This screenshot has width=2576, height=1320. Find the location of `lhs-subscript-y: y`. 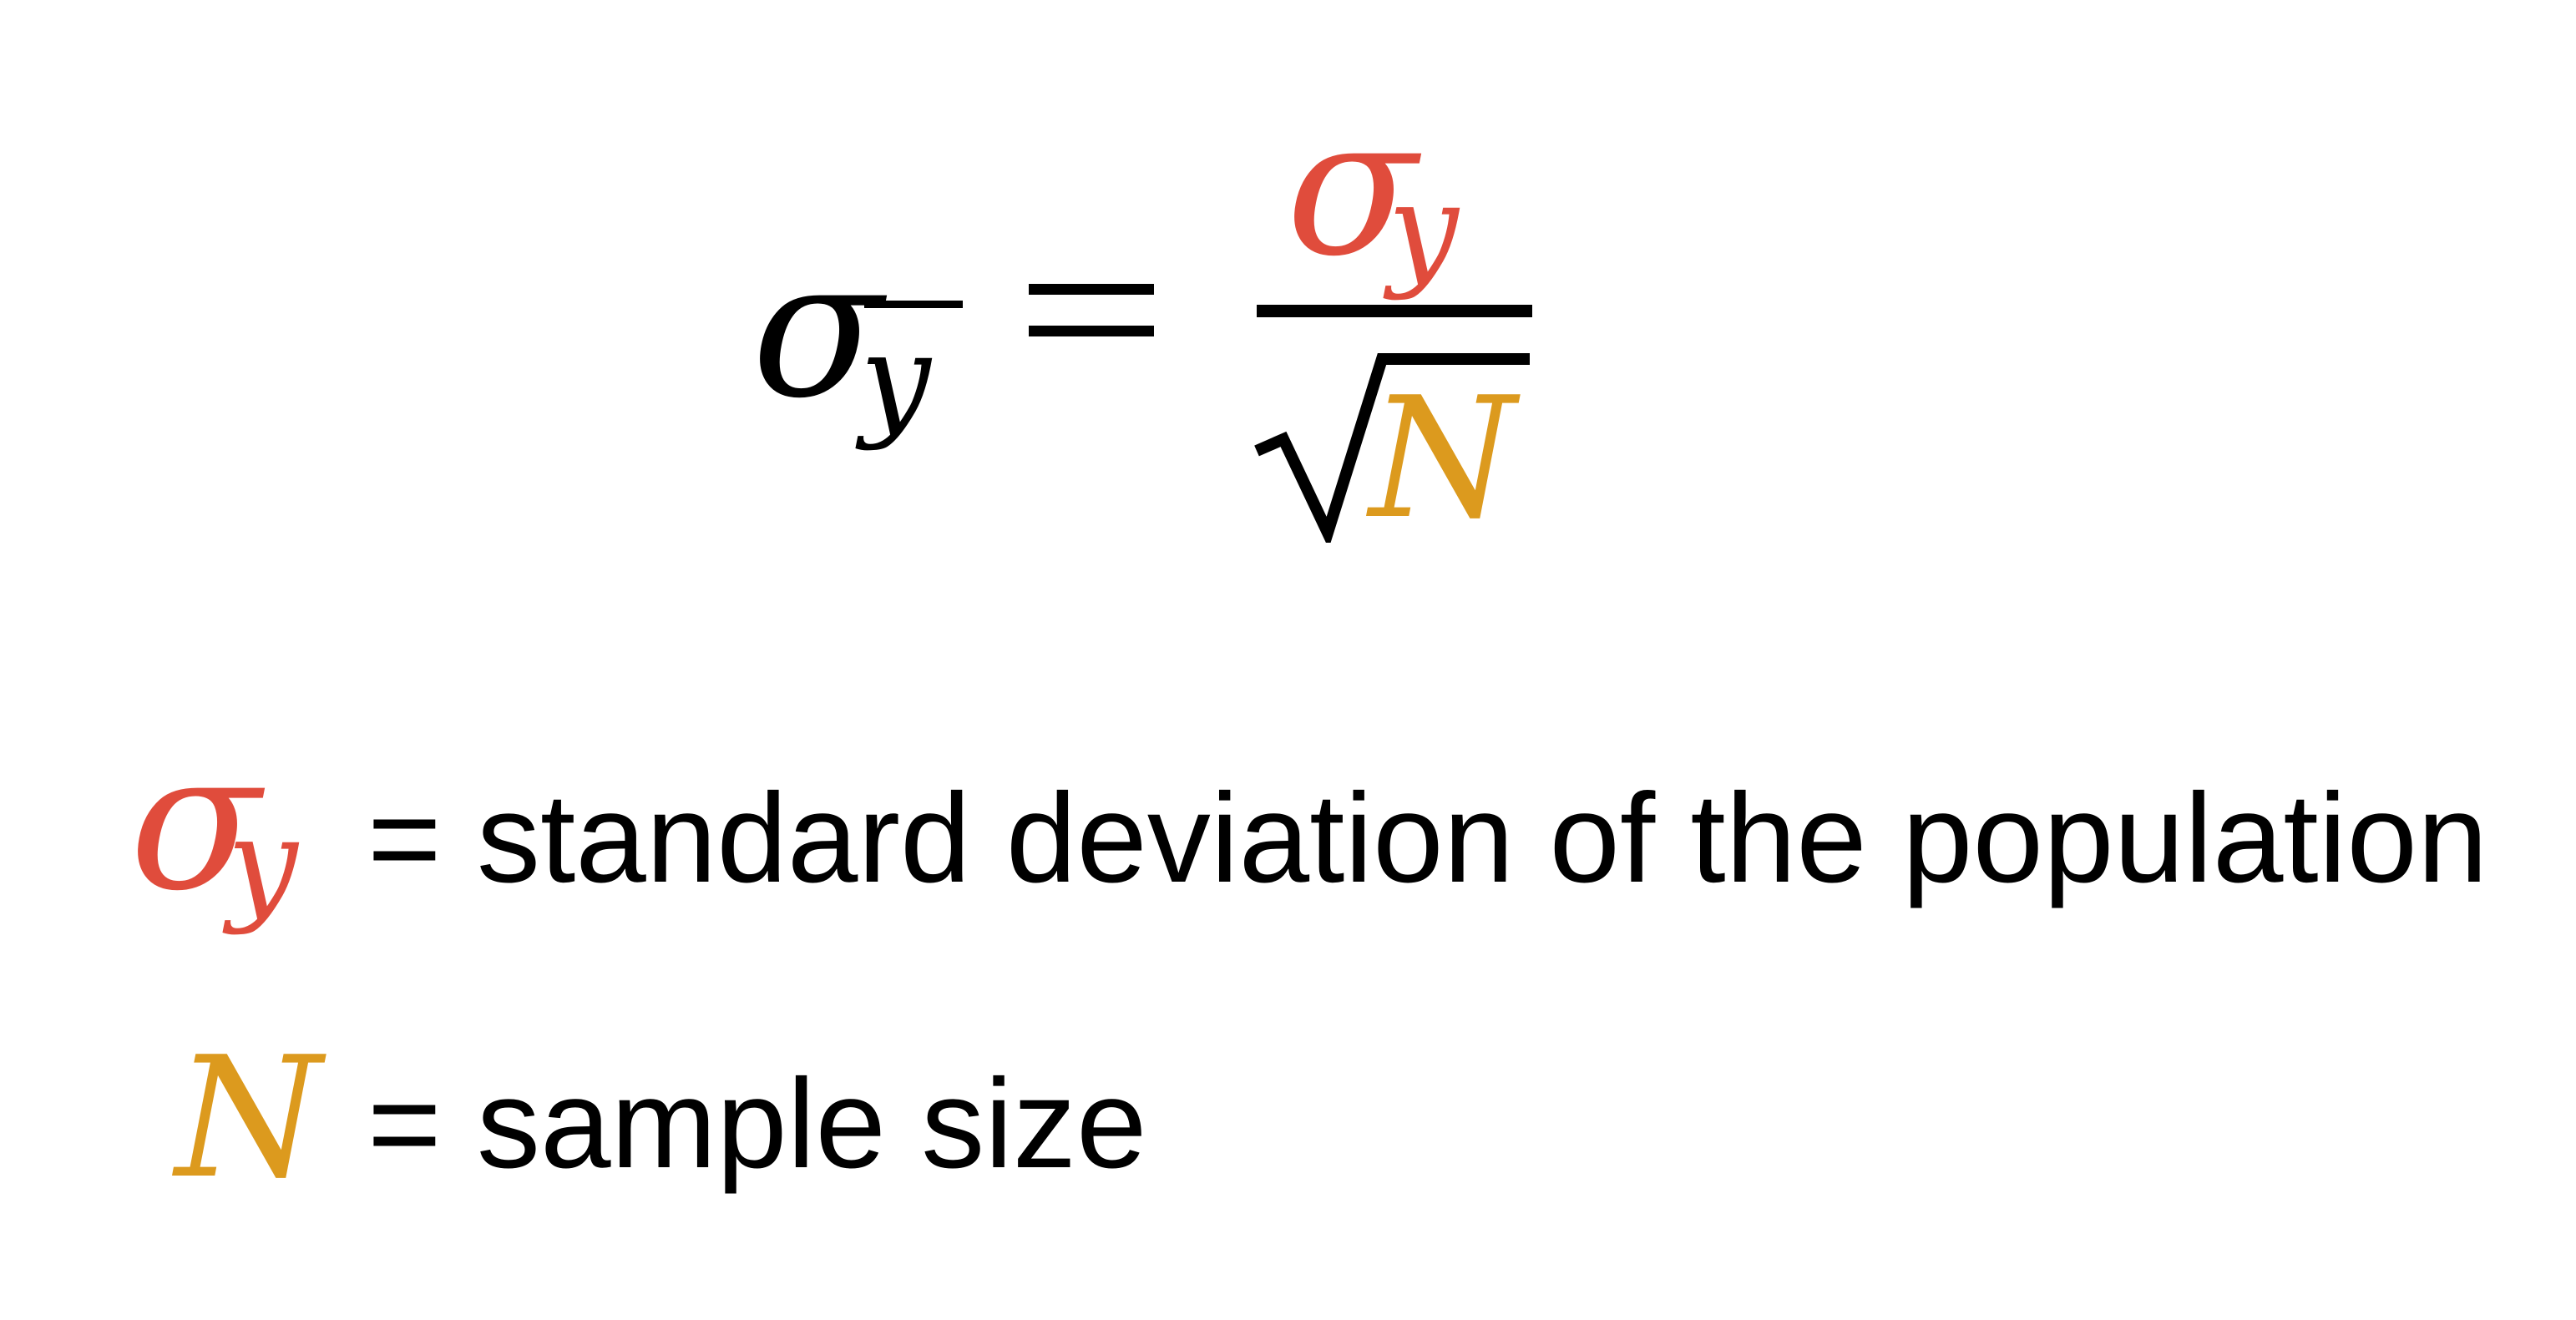

lhs-subscript-y: y is located at coordinates (895, 380).